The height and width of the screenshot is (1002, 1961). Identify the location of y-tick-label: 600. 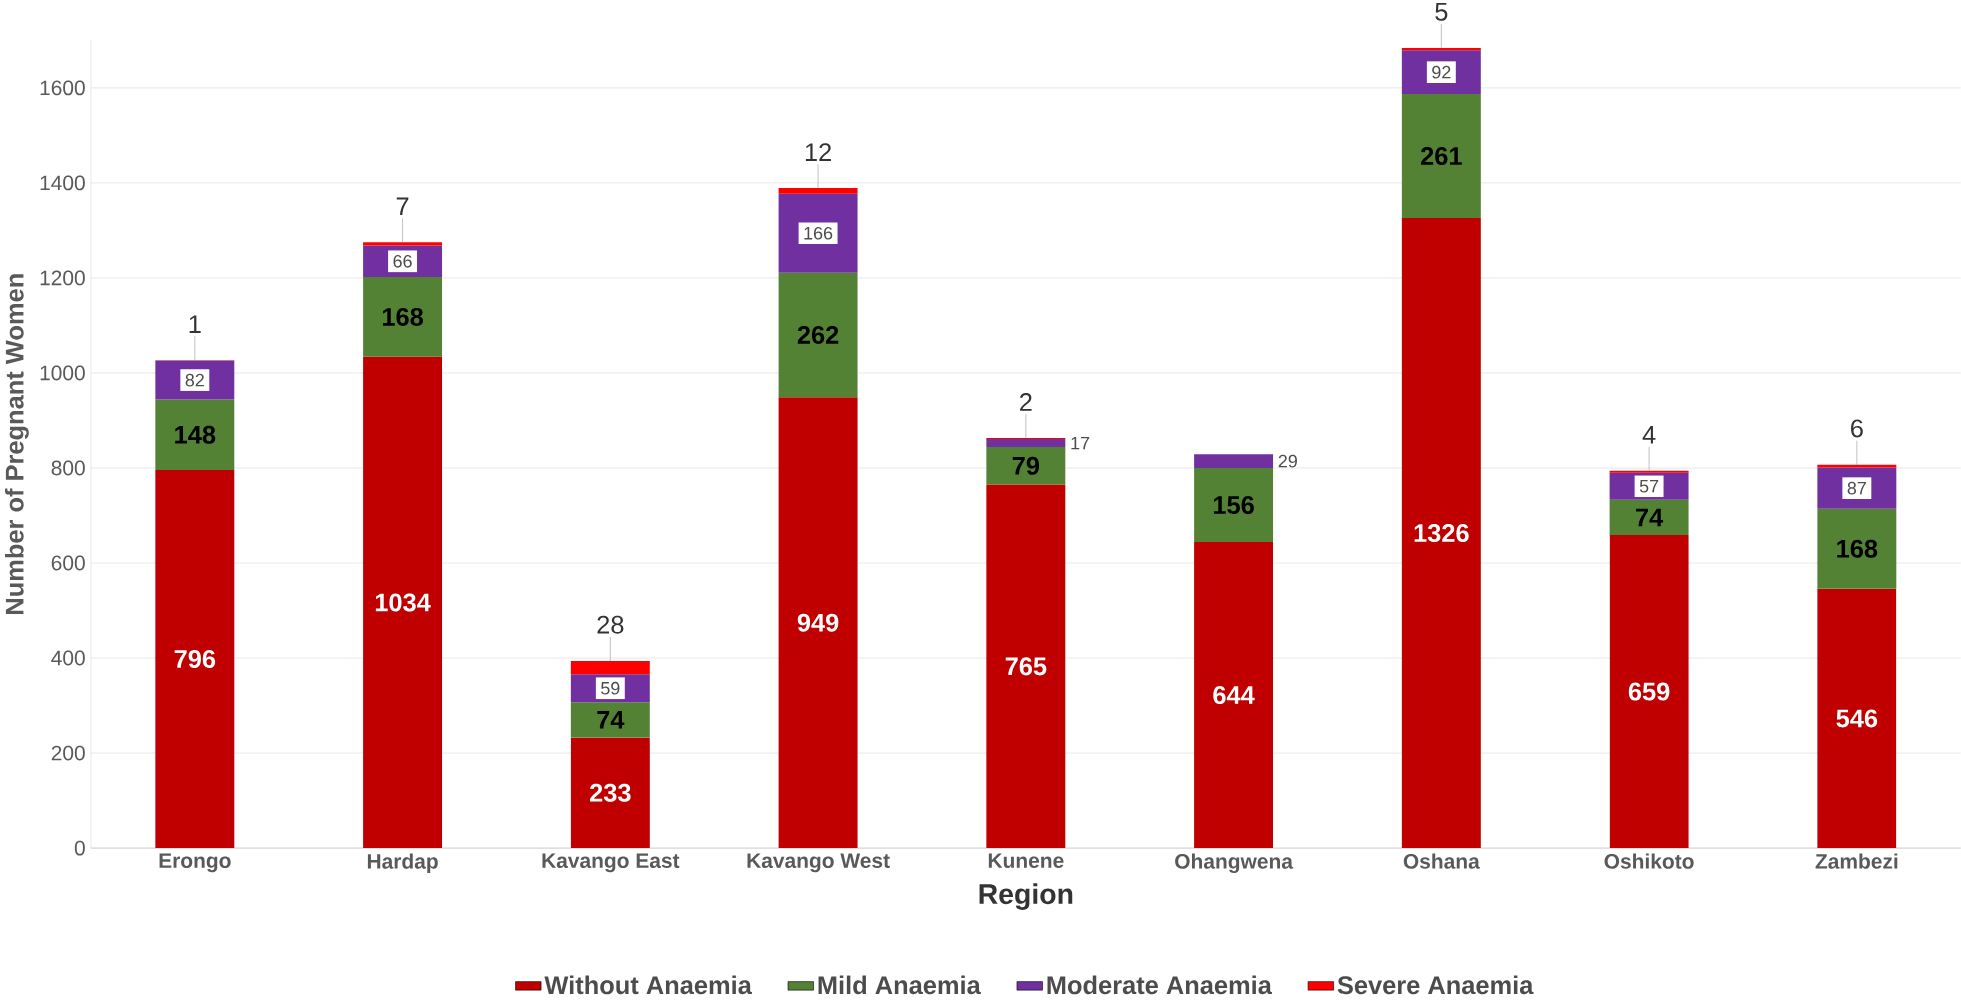
(68, 563).